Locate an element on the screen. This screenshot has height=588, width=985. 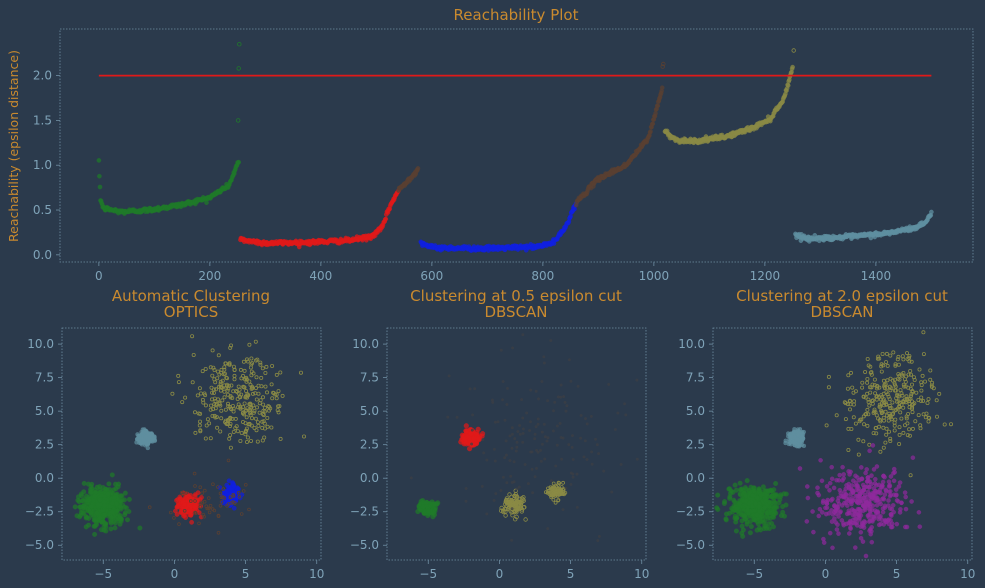
reachability-ytick-label: 1.5 is located at coordinates (42, 120).